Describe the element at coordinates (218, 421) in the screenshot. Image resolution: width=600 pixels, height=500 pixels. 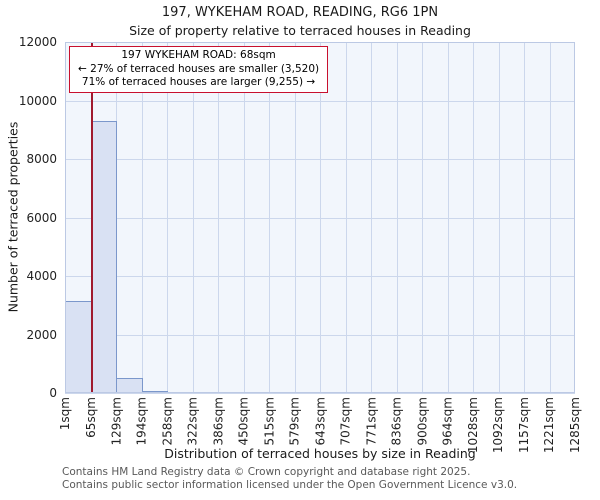
I see `x-tick-label: 386sqm` at that location.